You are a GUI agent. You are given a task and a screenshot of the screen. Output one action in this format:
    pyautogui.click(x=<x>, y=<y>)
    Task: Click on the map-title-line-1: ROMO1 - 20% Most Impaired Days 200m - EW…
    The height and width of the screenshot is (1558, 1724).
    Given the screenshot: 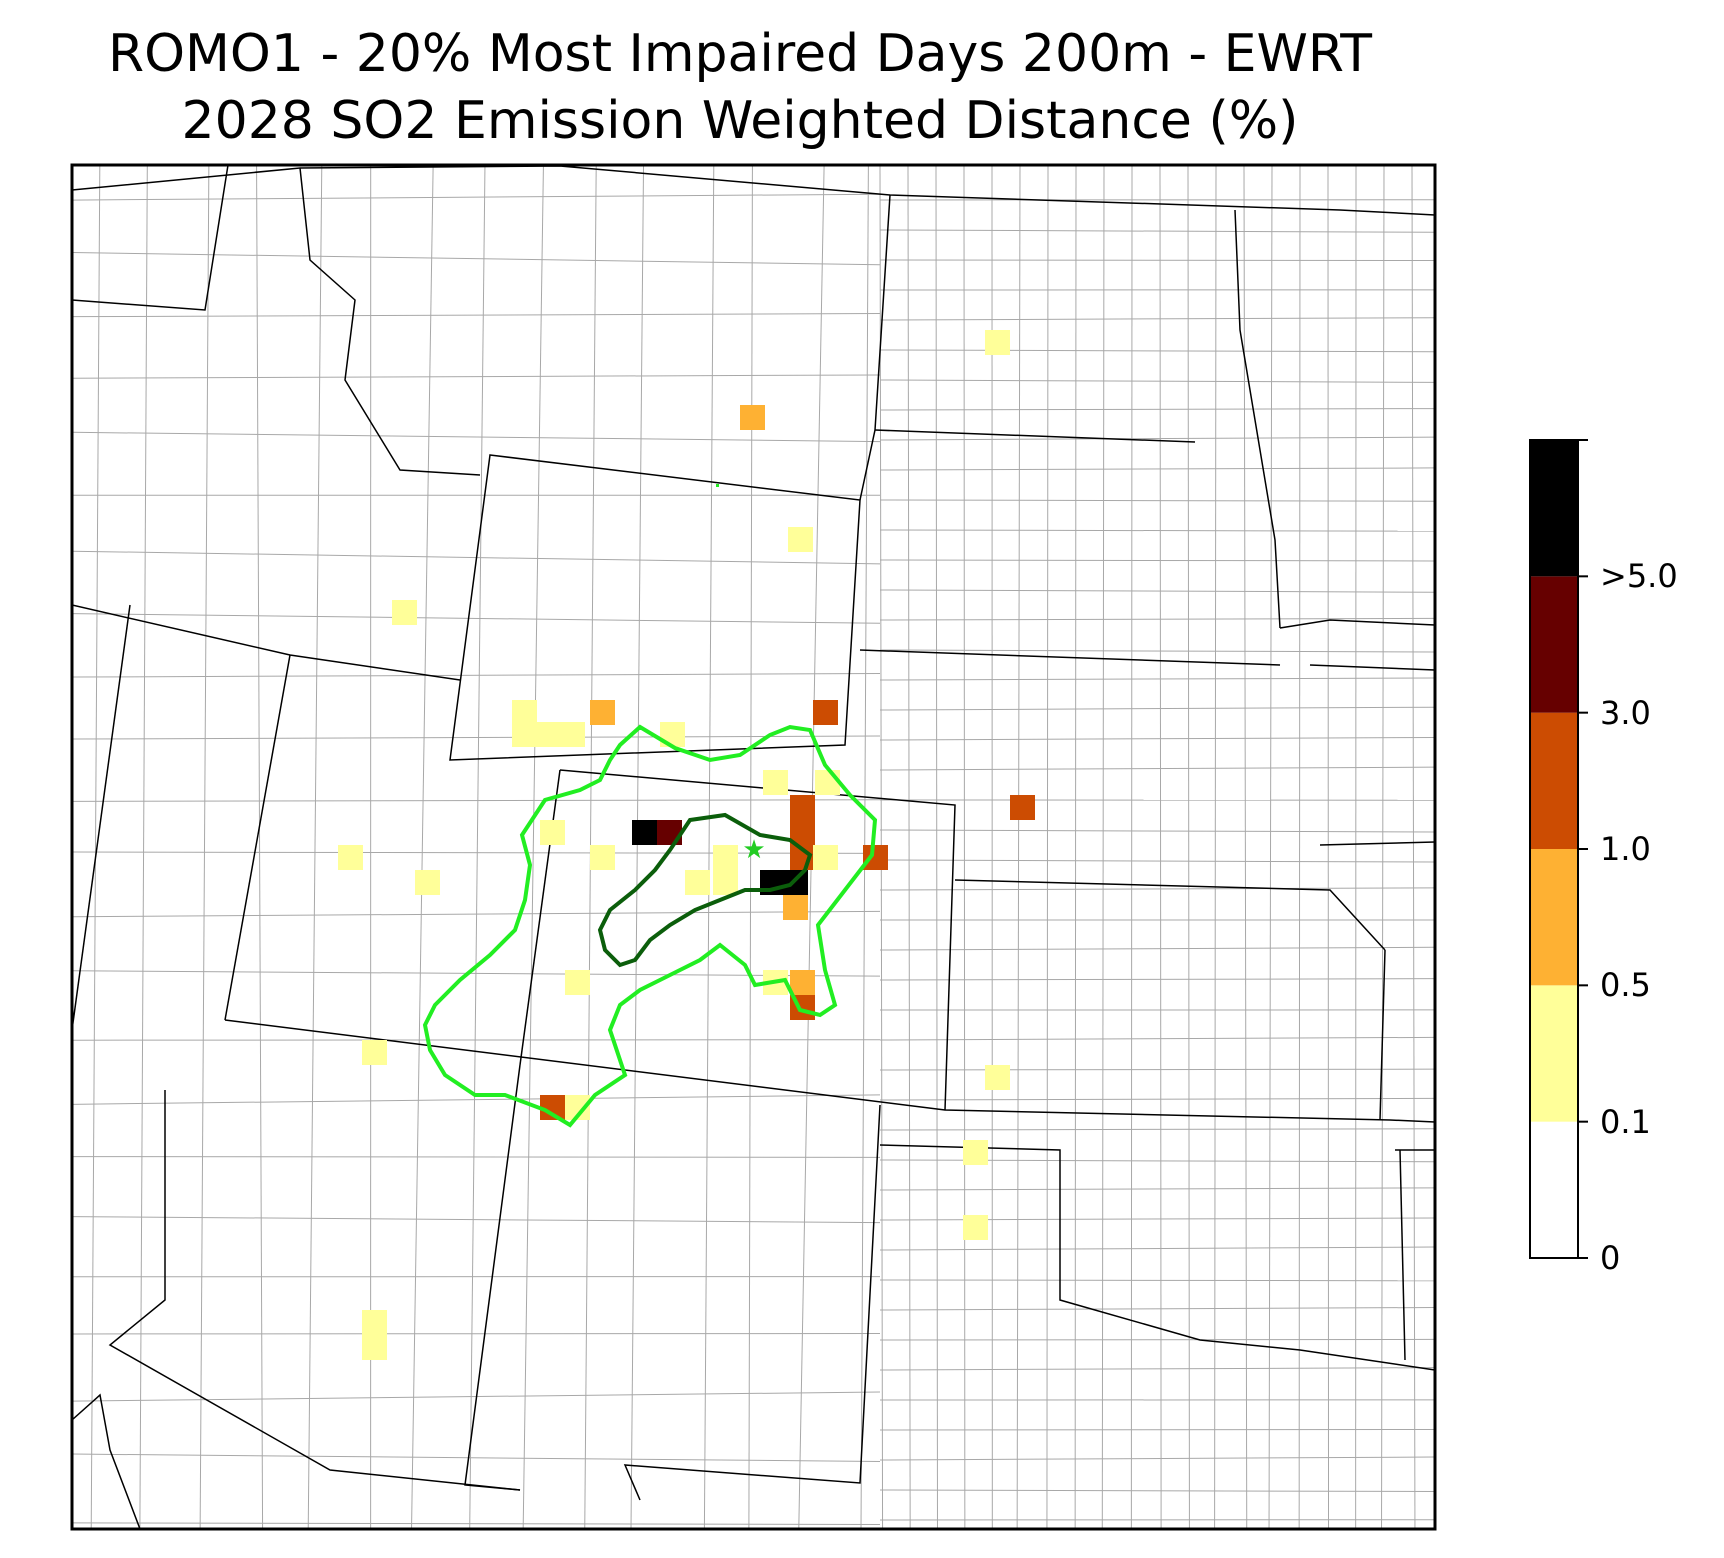 What is the action you would take?
    pyautogui.click(x=740, y=54)
    